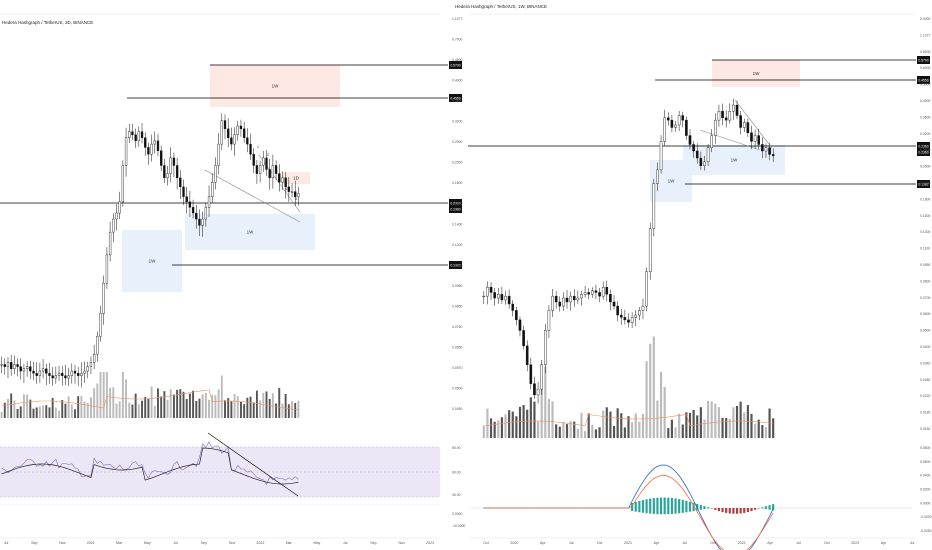  Describe the element at coordinates (457, 347) in the screenshot. I see `price-tick: 0.0650` at that location.